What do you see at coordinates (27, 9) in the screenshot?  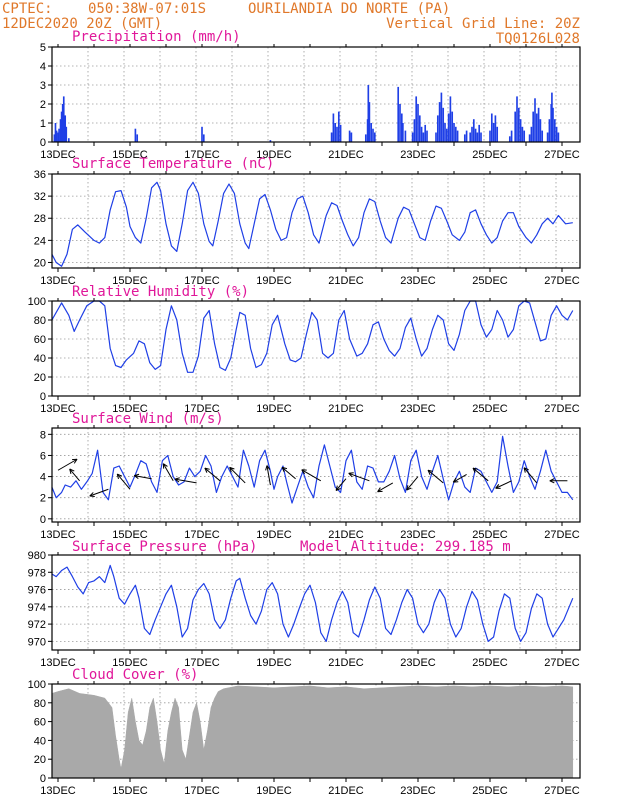 I see `header-source: CPTEC:` at bounding box center [27, 9].